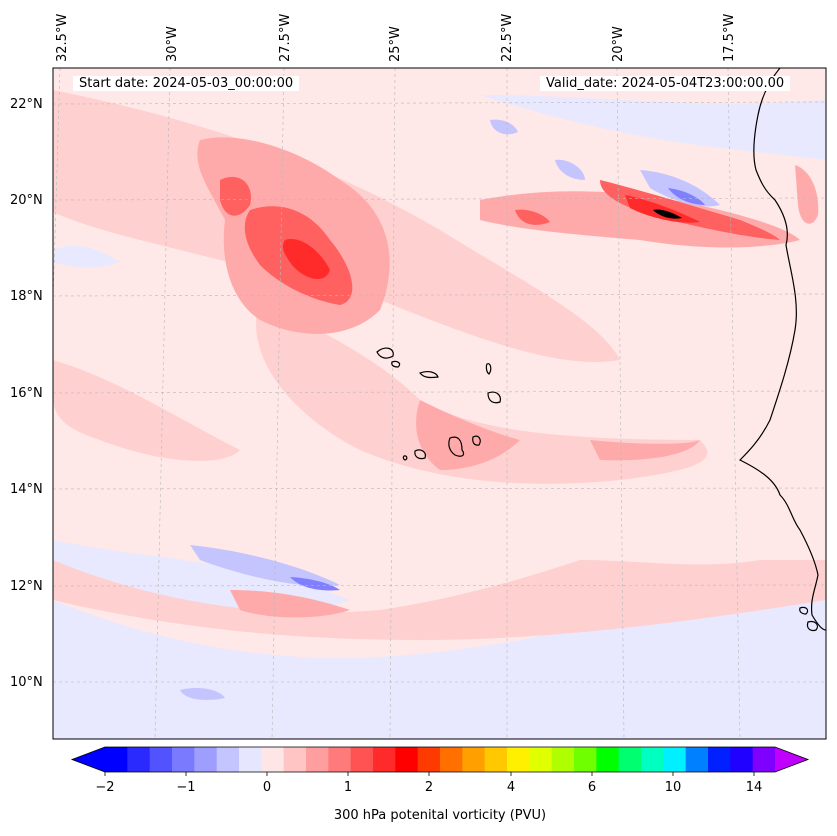 This screenshot has width=837, height=836. What do you see at coordinates (511, 787) in the screenshot?
I see `colorbar-tick: 4` at bounding box center [511, 787].